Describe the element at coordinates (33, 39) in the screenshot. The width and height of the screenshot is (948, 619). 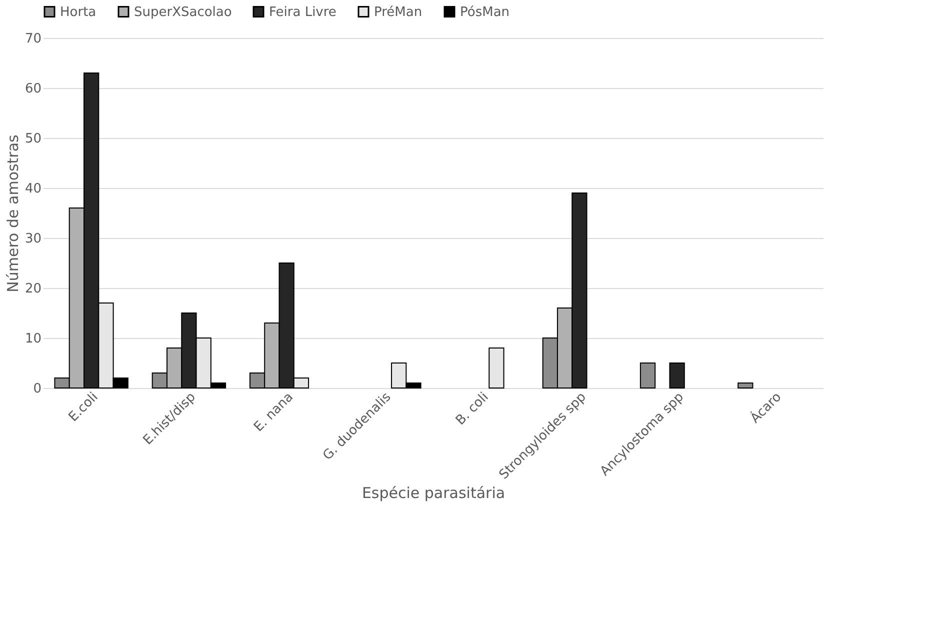
I see `y-tick-label: 70` at that location.